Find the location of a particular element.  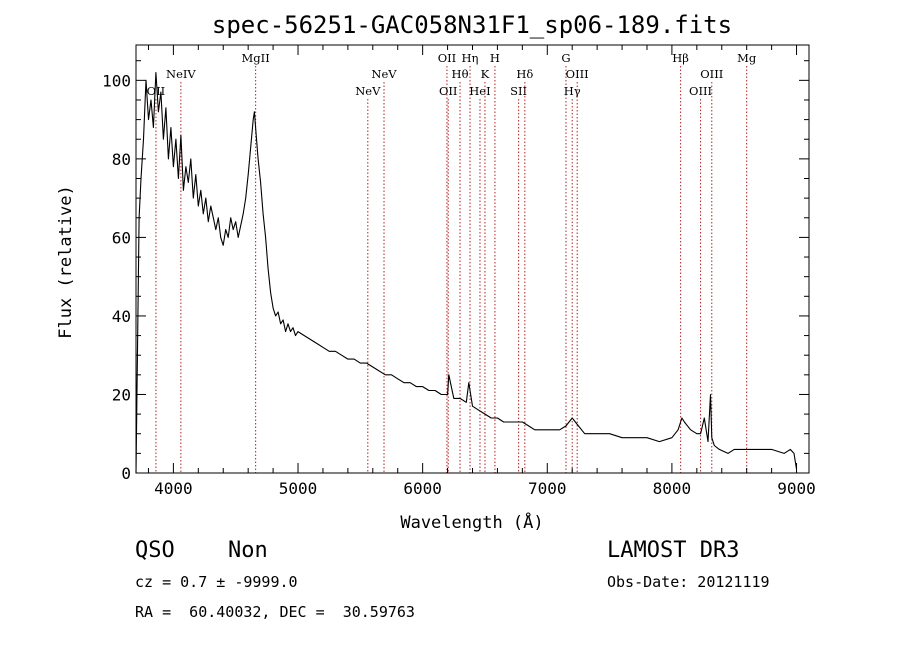

obs-date: Obs-Date: 20121119 is located at coordinates (688, 582).